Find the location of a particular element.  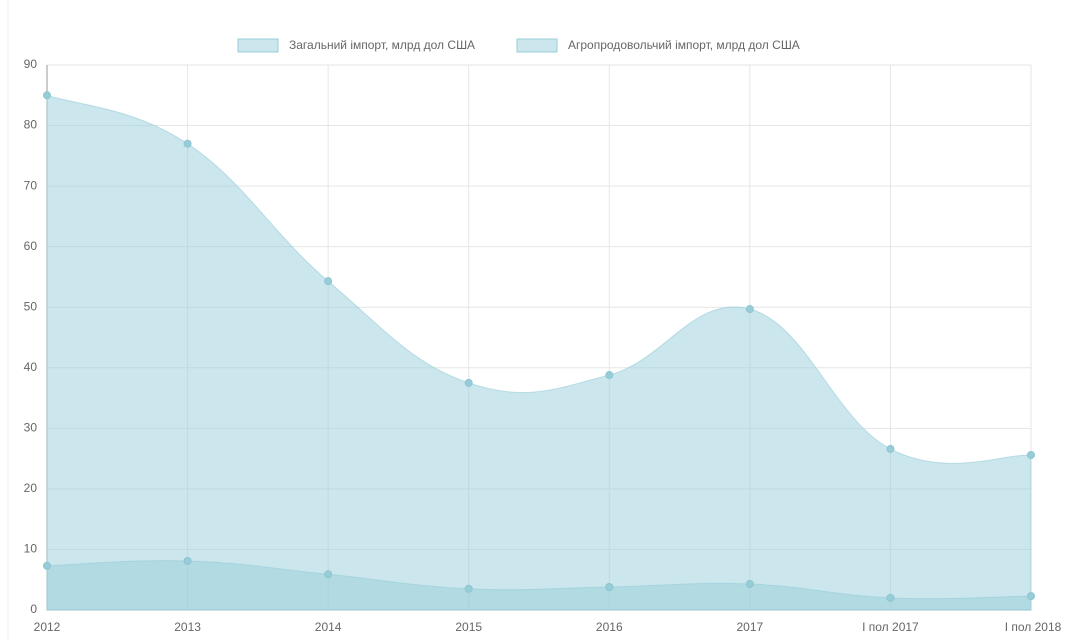

y-tick-label: 80 is located at coordinates (31, 125).